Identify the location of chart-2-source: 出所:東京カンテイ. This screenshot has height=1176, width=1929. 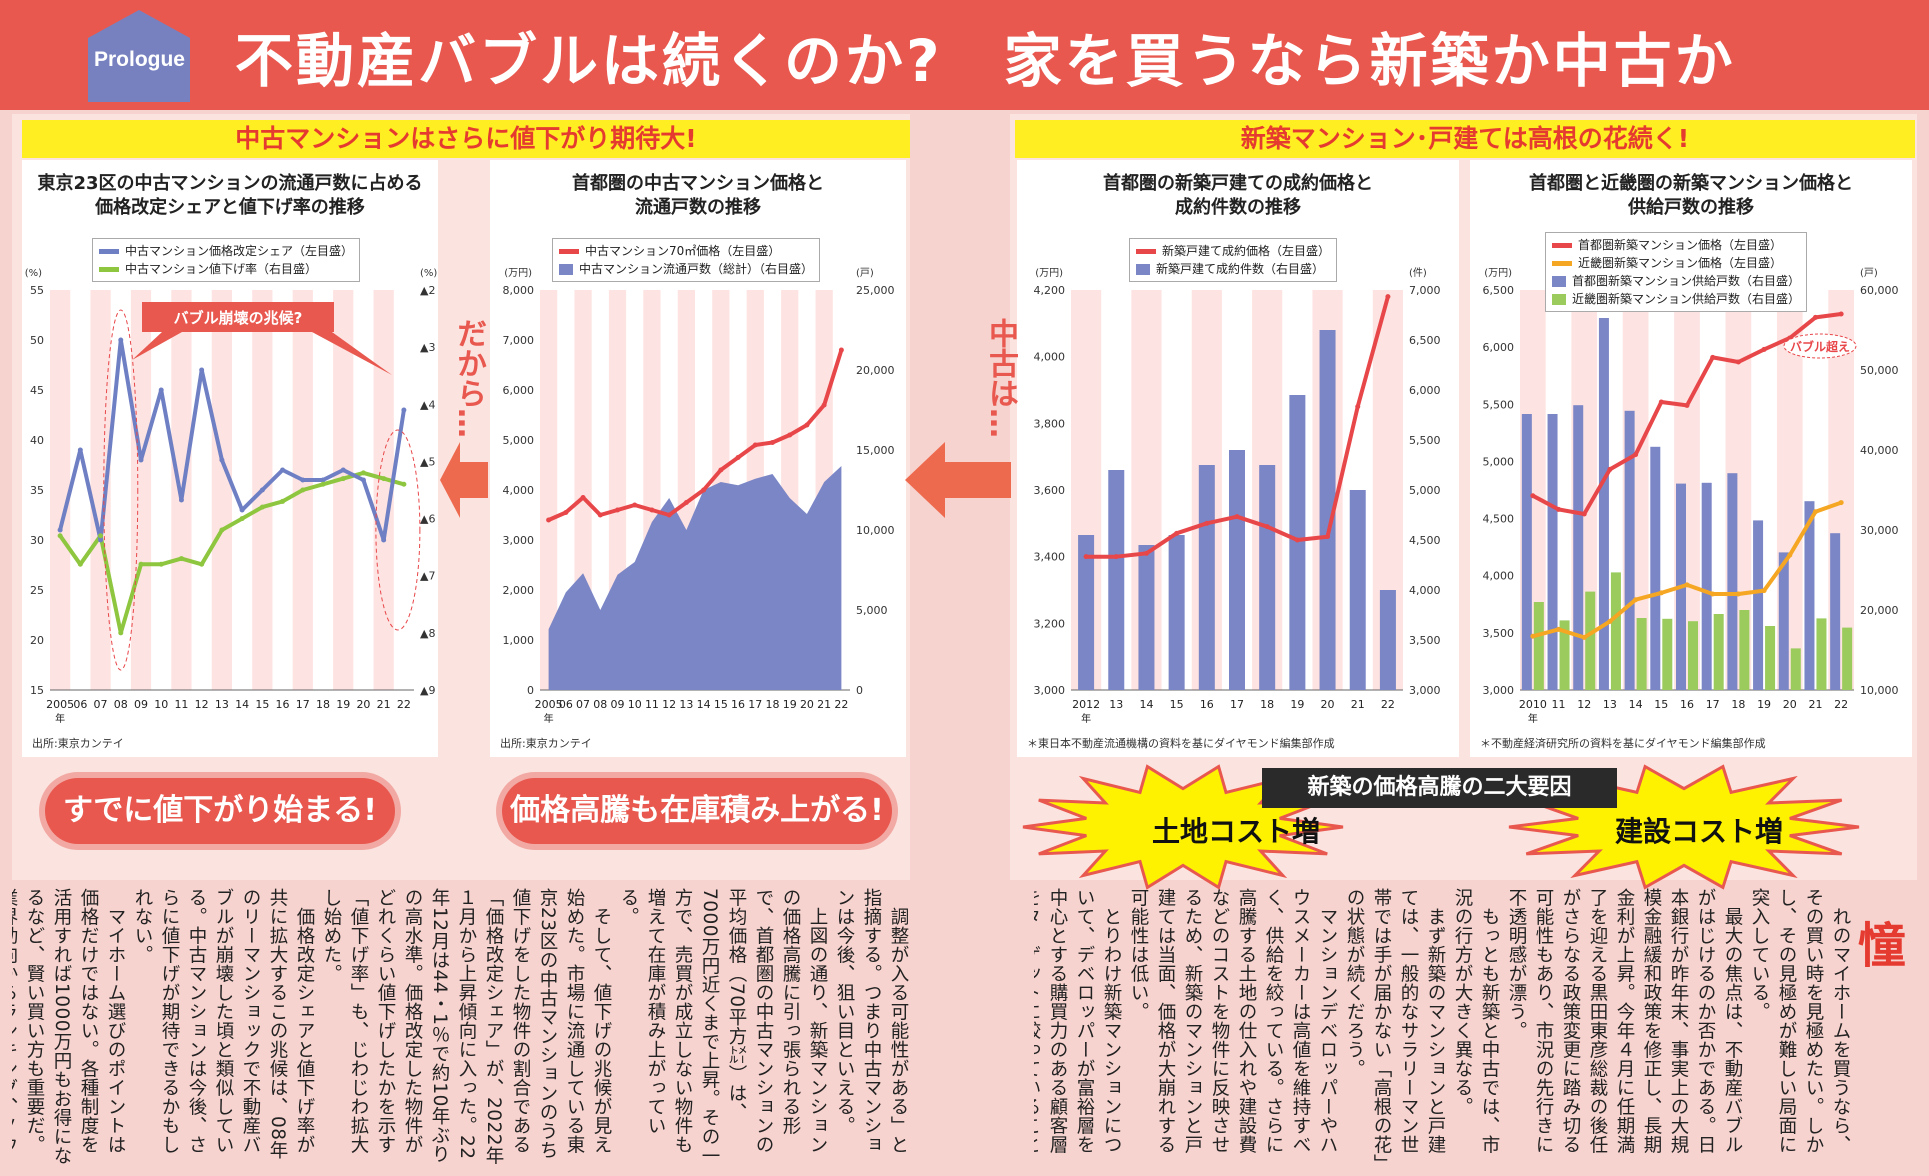
(546, 743).